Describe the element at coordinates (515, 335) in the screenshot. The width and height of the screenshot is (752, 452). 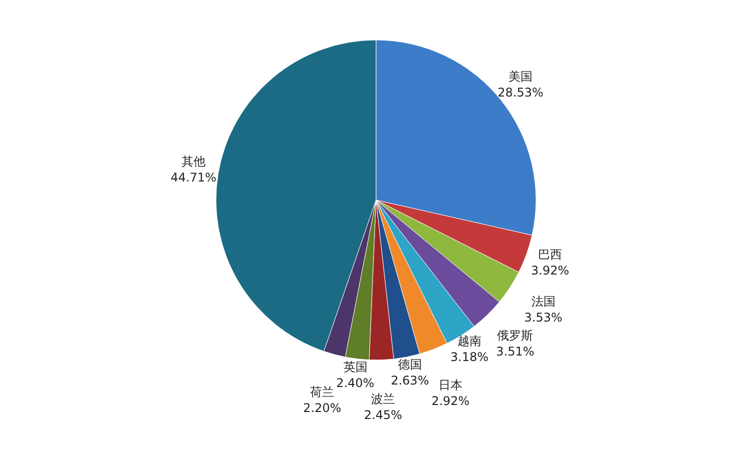
I see `slice-label: 俄罗斯` at that location.